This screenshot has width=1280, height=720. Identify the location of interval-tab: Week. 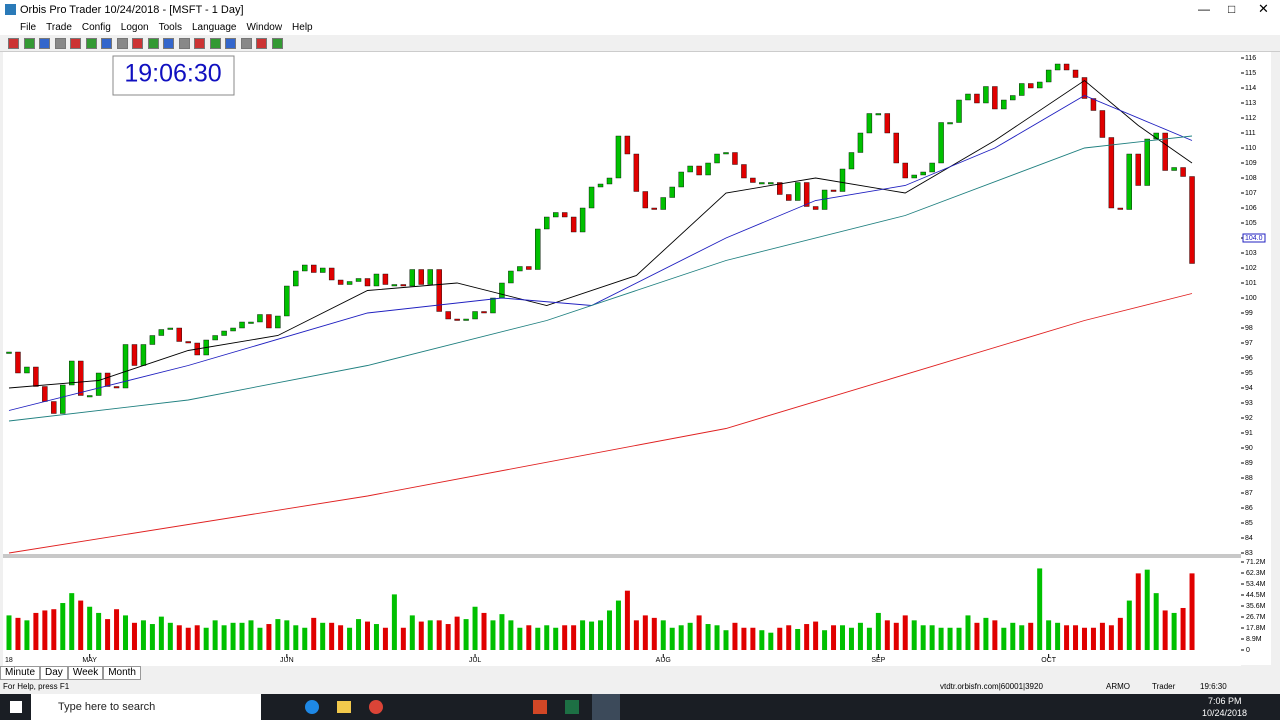
(85, 673).